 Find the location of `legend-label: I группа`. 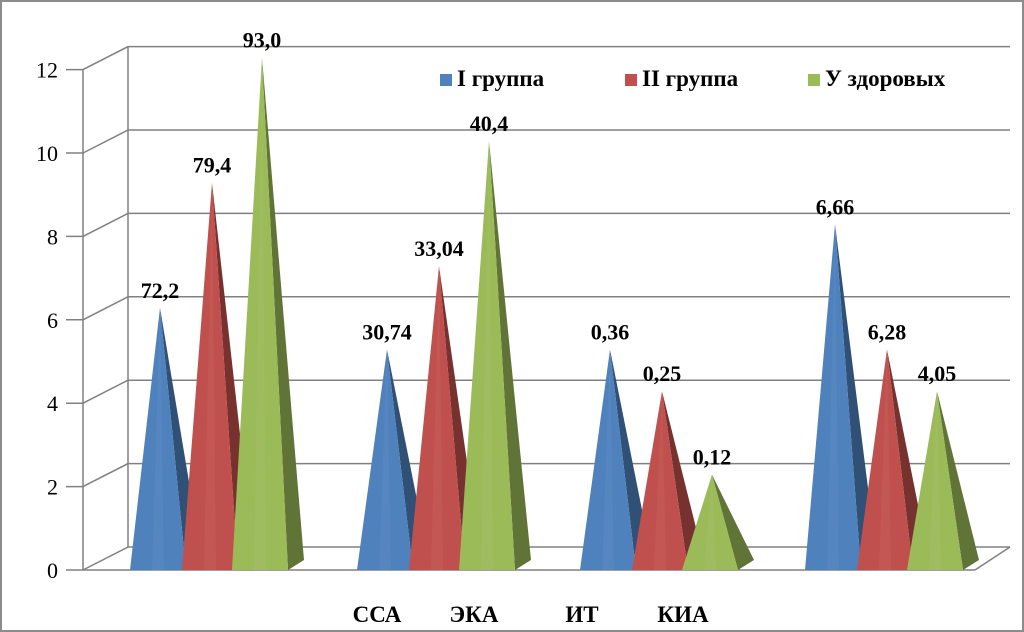

legend-label: I группа is located at coordinates (501, 78).